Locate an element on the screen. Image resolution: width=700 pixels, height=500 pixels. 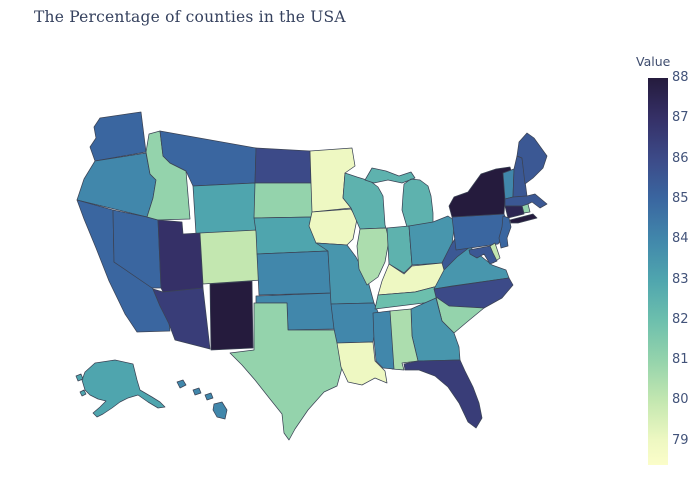
colorbar-tick-label: 85 is located at coordinates (680, 198).